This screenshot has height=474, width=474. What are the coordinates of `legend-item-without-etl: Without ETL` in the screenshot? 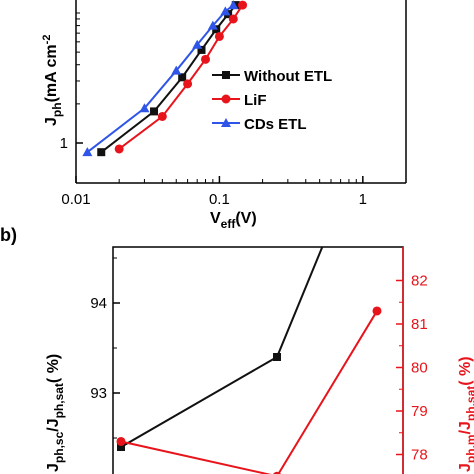 It's located at (272, 76).